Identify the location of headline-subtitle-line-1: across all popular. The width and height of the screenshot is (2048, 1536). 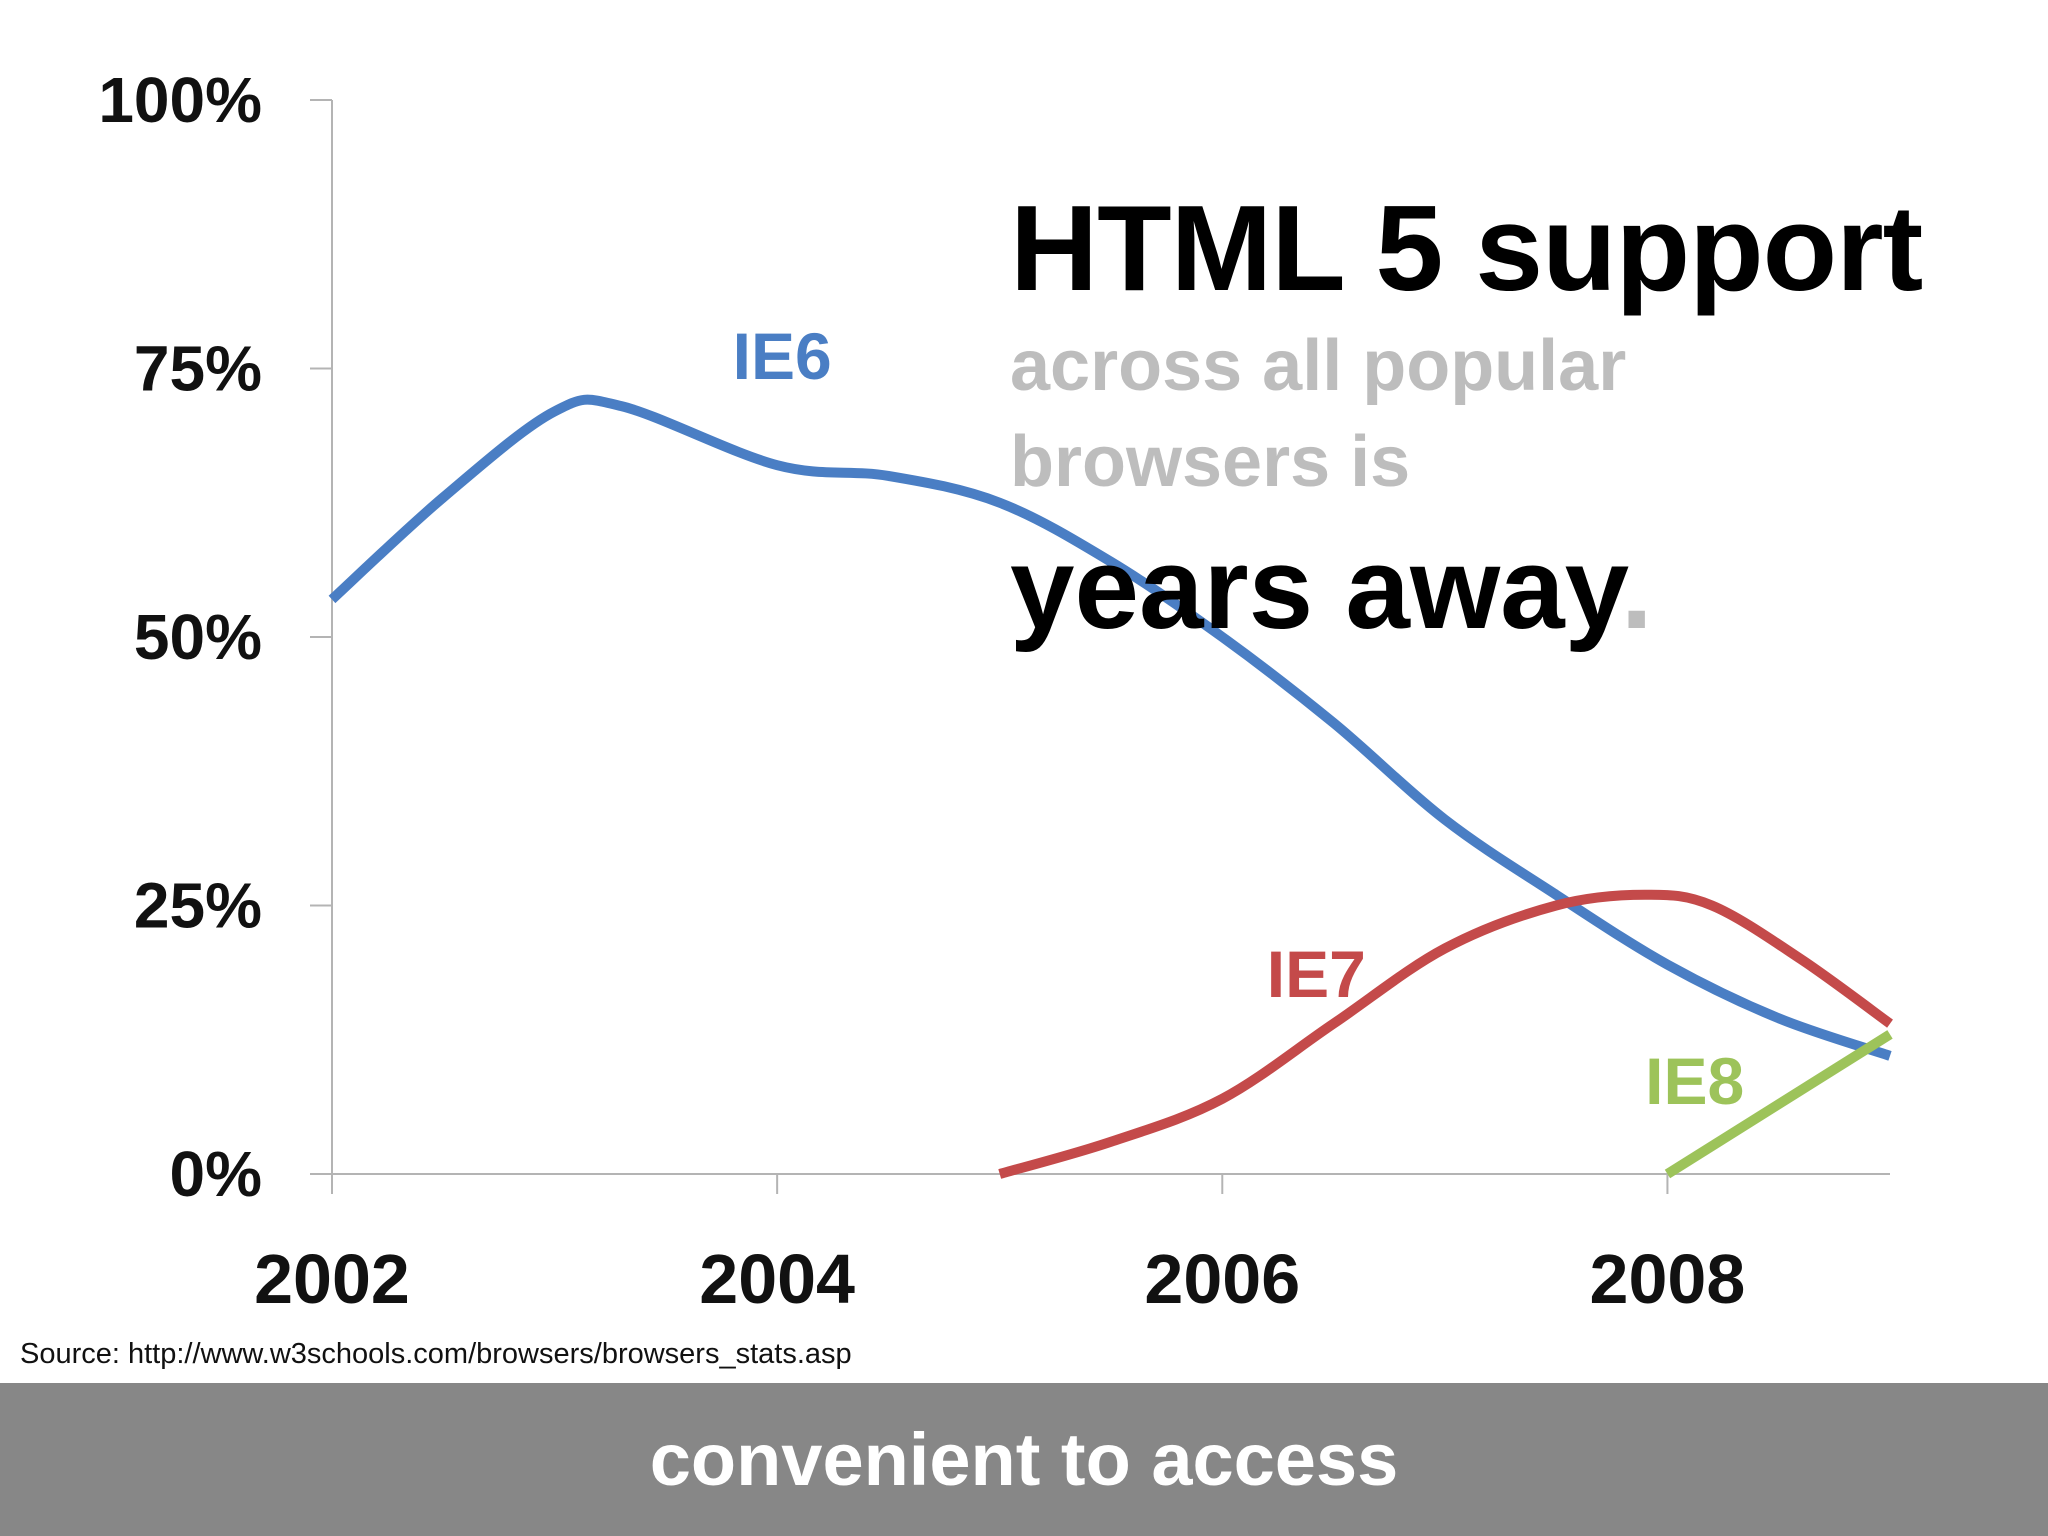
(1318, 366).